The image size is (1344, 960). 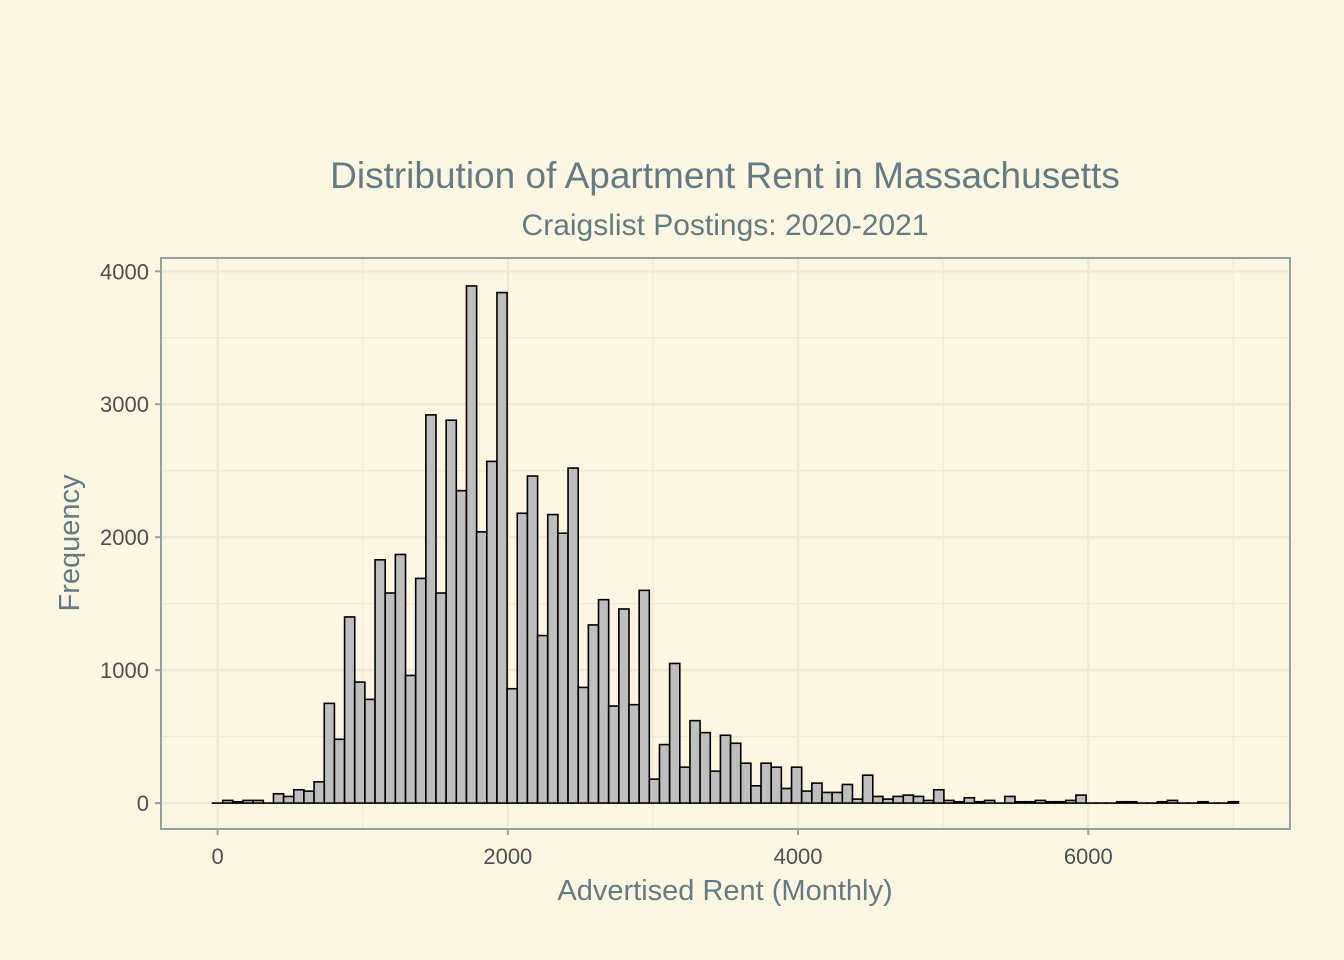 What do you see at coordinates (724, 891) in the screenshot?
I see `x-axis-title: Advertised Rent (Monthly)` at bounding box center [724, 891].